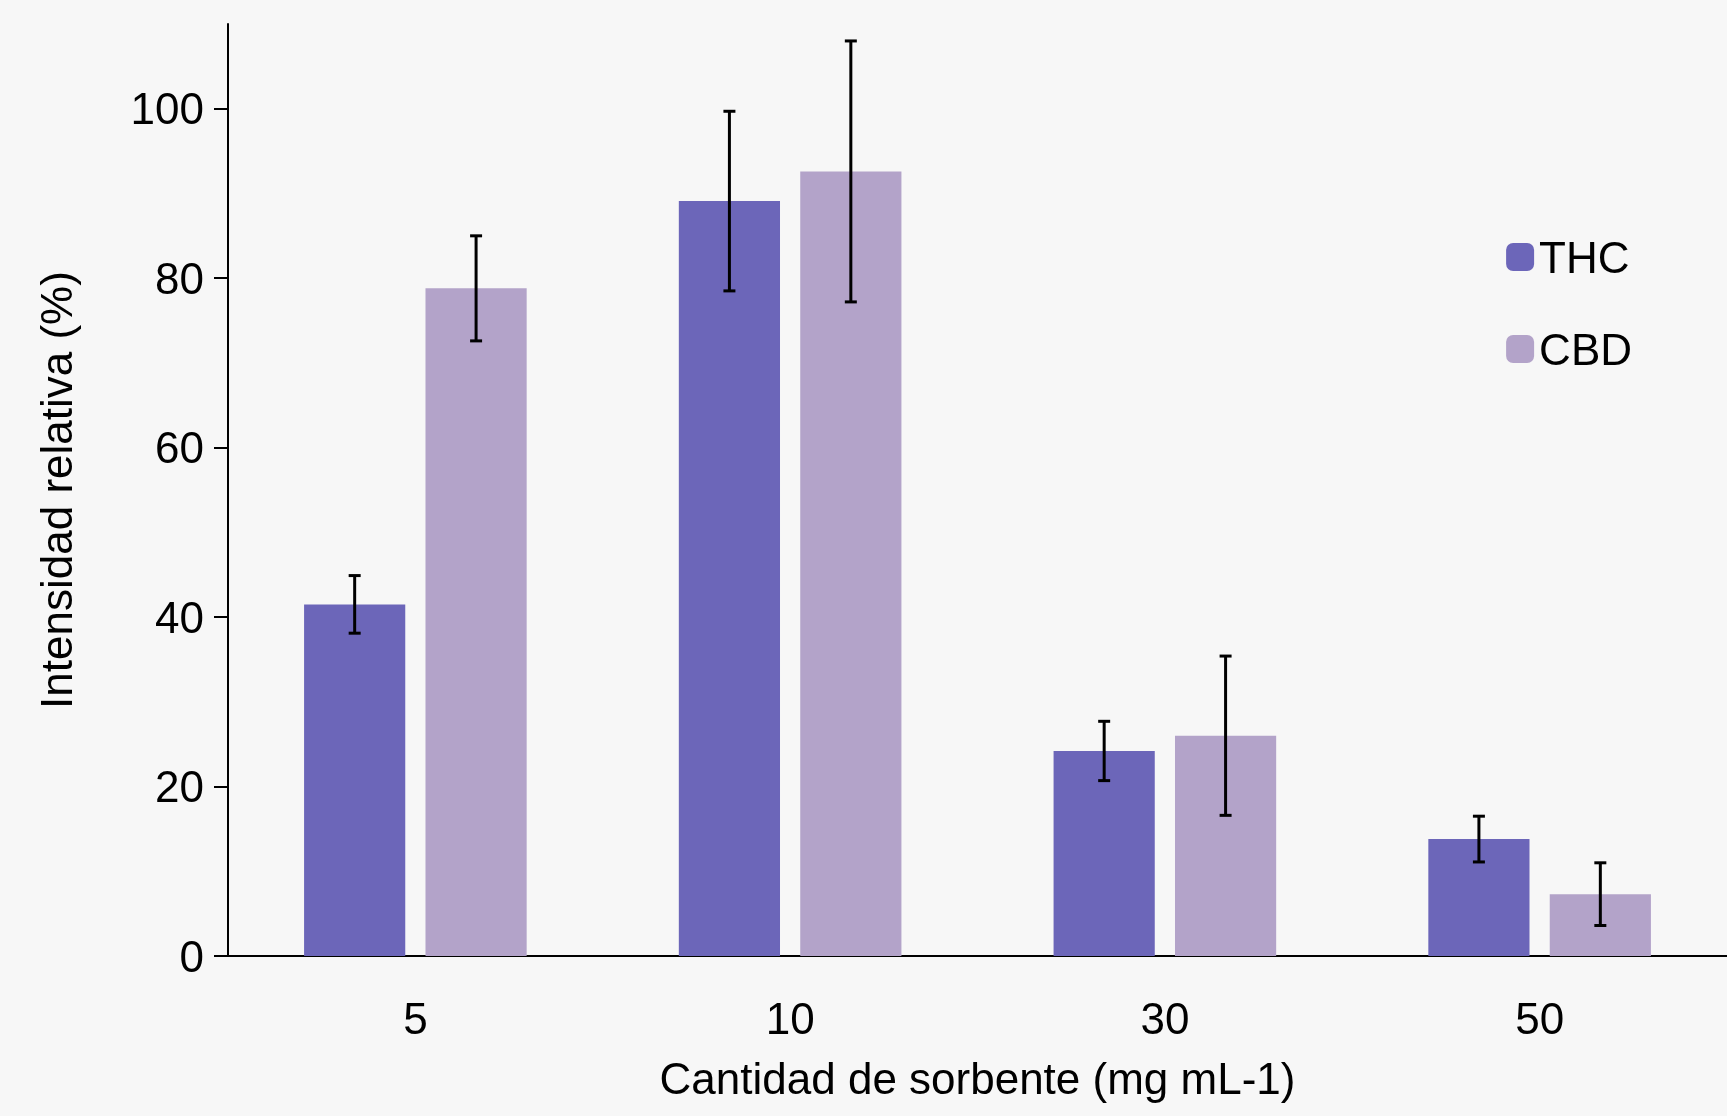  I want to click on legend-label: THC, so click(1584, 257).